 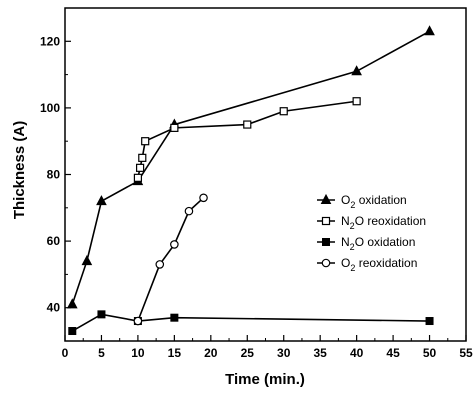 I want to click on x-tick-label: 55, so click(x=466, y=353).